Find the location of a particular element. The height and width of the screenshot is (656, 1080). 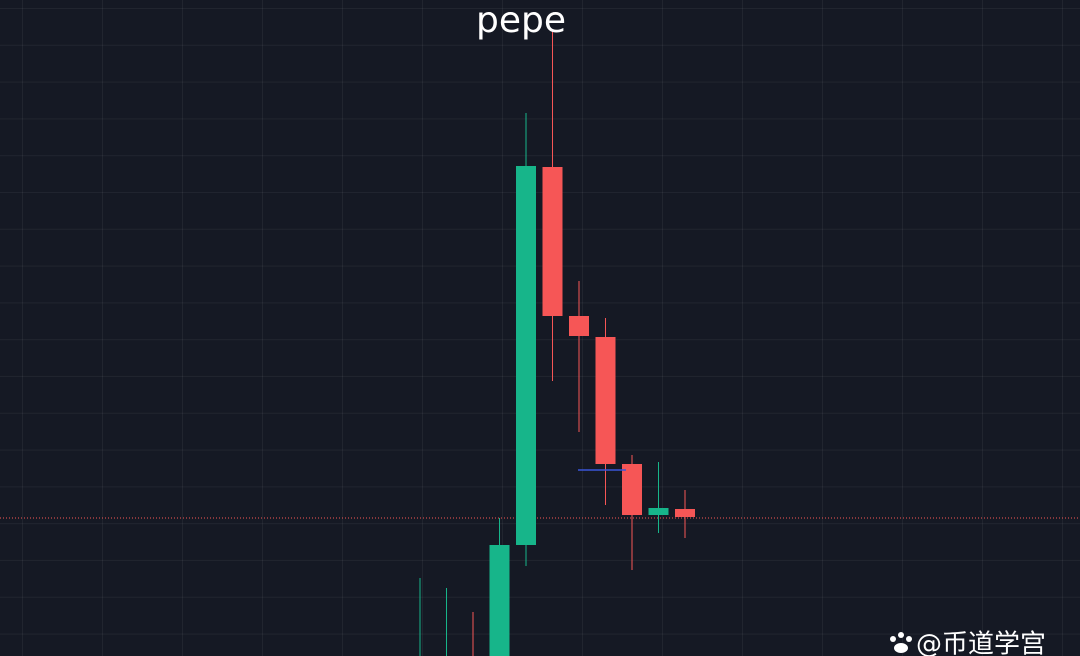

watermark: @币道学宫 is located at coordinates (981, 643).